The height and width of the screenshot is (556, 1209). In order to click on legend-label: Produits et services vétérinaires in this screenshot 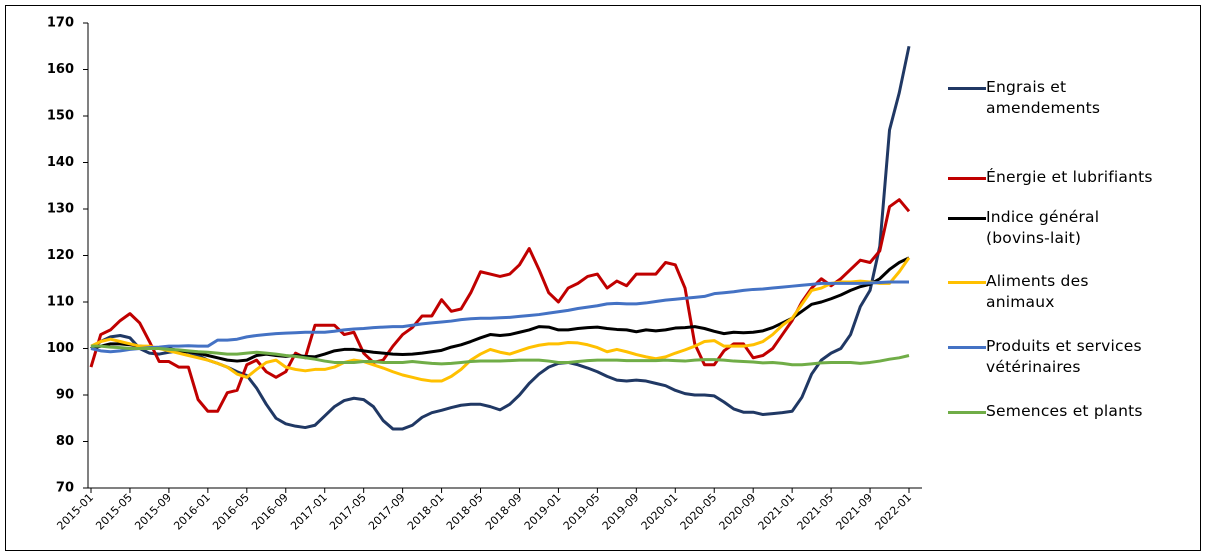, I will do `click(1064, 356)`.